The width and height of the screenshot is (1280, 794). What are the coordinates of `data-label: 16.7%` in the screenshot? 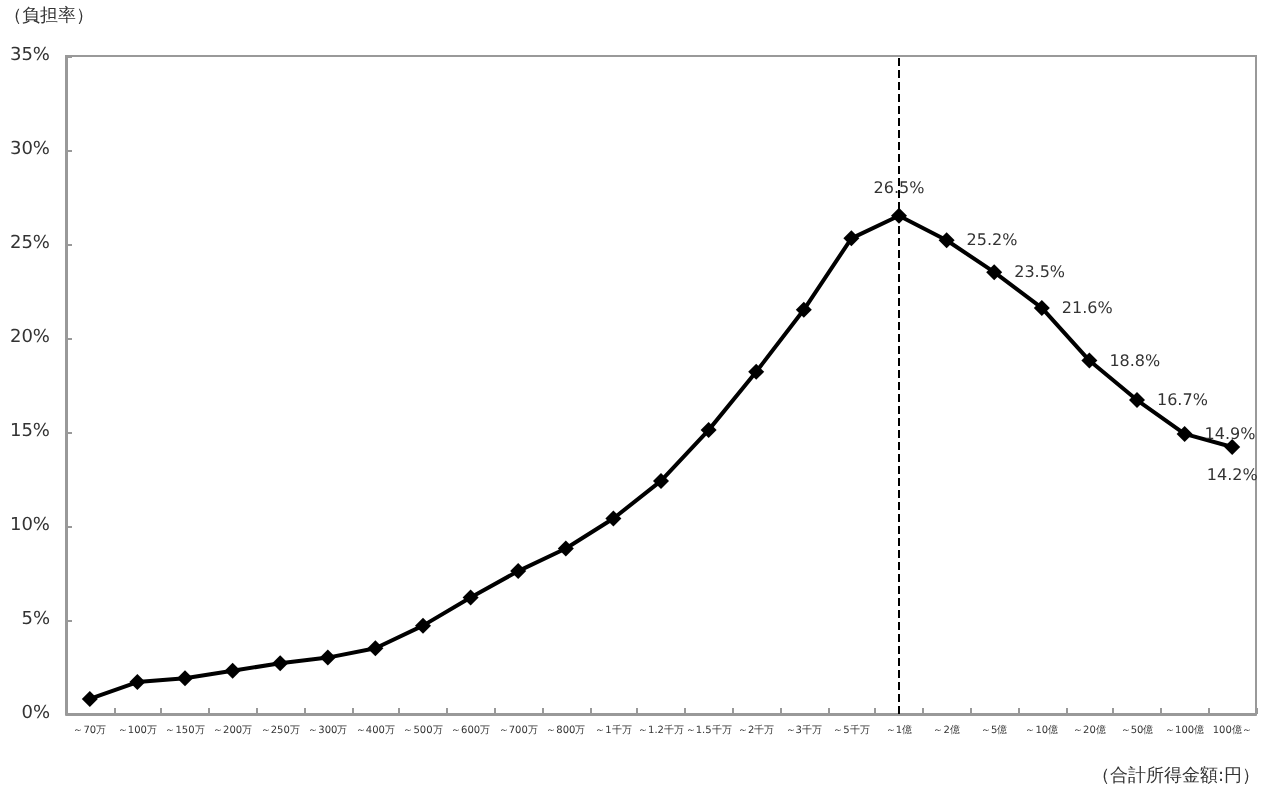 It's located at (1183, 400).